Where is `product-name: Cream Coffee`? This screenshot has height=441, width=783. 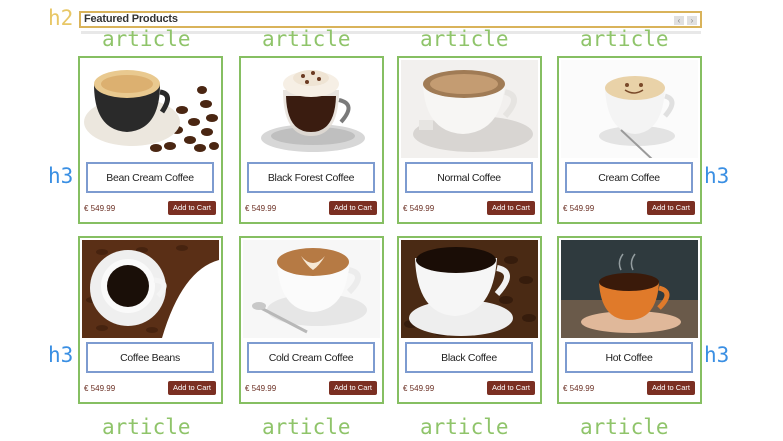
product-name: Cream Coffee is located at coordinates (629, 177).